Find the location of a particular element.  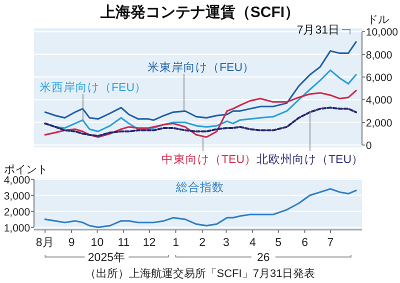

x-tick-label: 7 is located at coordinates (330, 242).